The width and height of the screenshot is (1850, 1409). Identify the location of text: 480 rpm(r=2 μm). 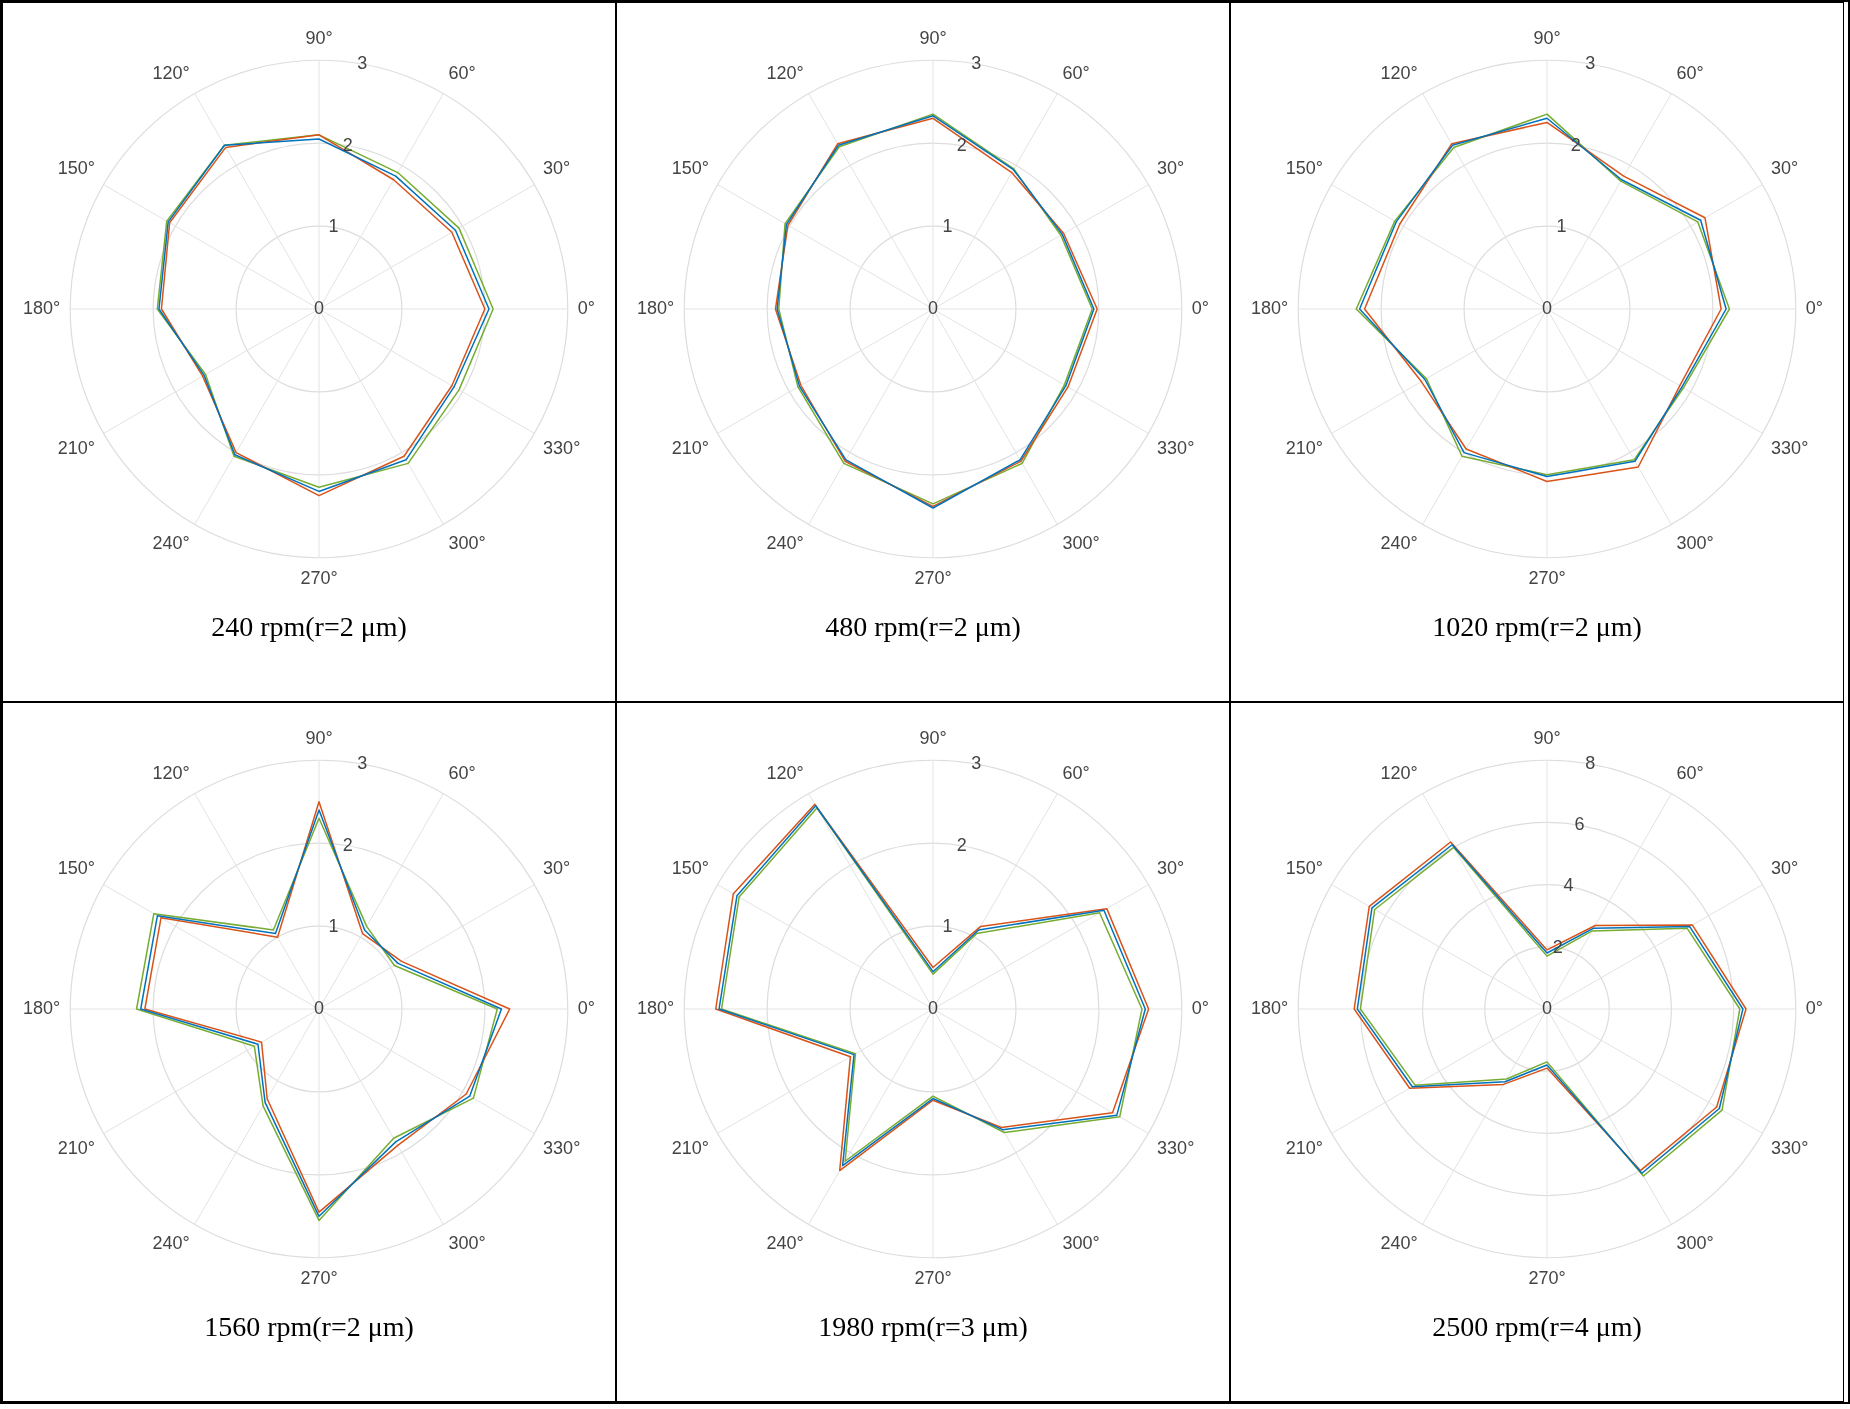
(923, 627).